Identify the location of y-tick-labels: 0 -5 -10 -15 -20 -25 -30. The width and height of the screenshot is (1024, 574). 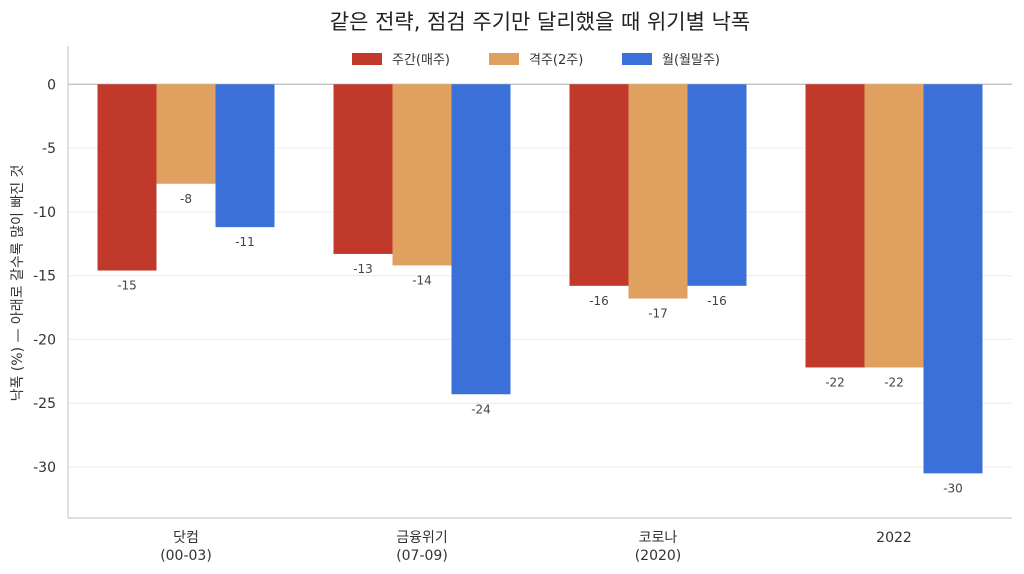
(44, 276).